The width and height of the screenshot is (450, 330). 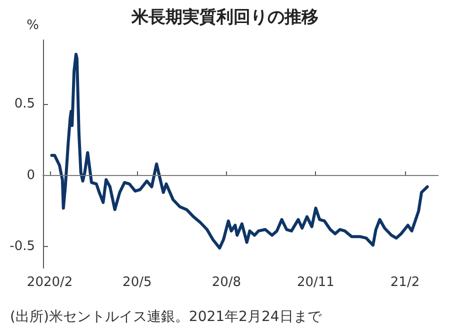 What do you see at coordinates (315, 282) in the screenshot?
I see `x-tick-label: 20/11` at bounding box center [315, 282].